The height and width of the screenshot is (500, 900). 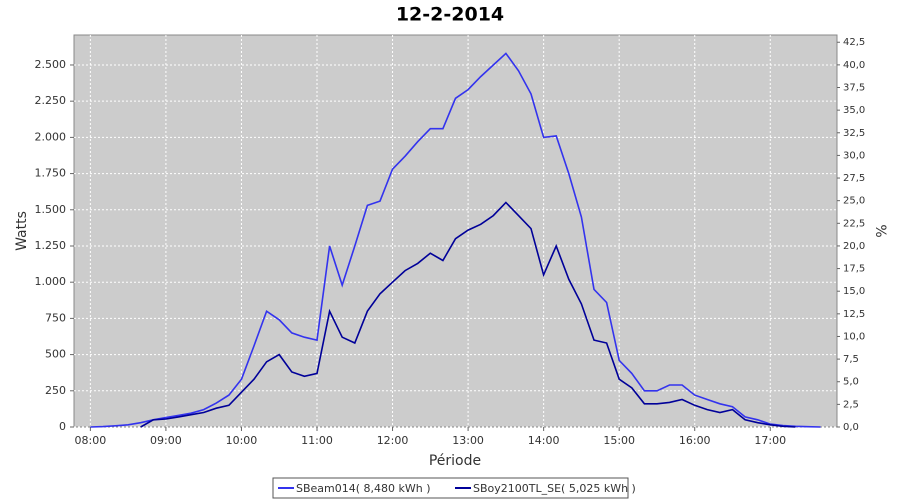 What do you see at coordinates (770, 440) in the screenshot?
I see `x-tick-label: 17:00` at bounding box center [770, 440].